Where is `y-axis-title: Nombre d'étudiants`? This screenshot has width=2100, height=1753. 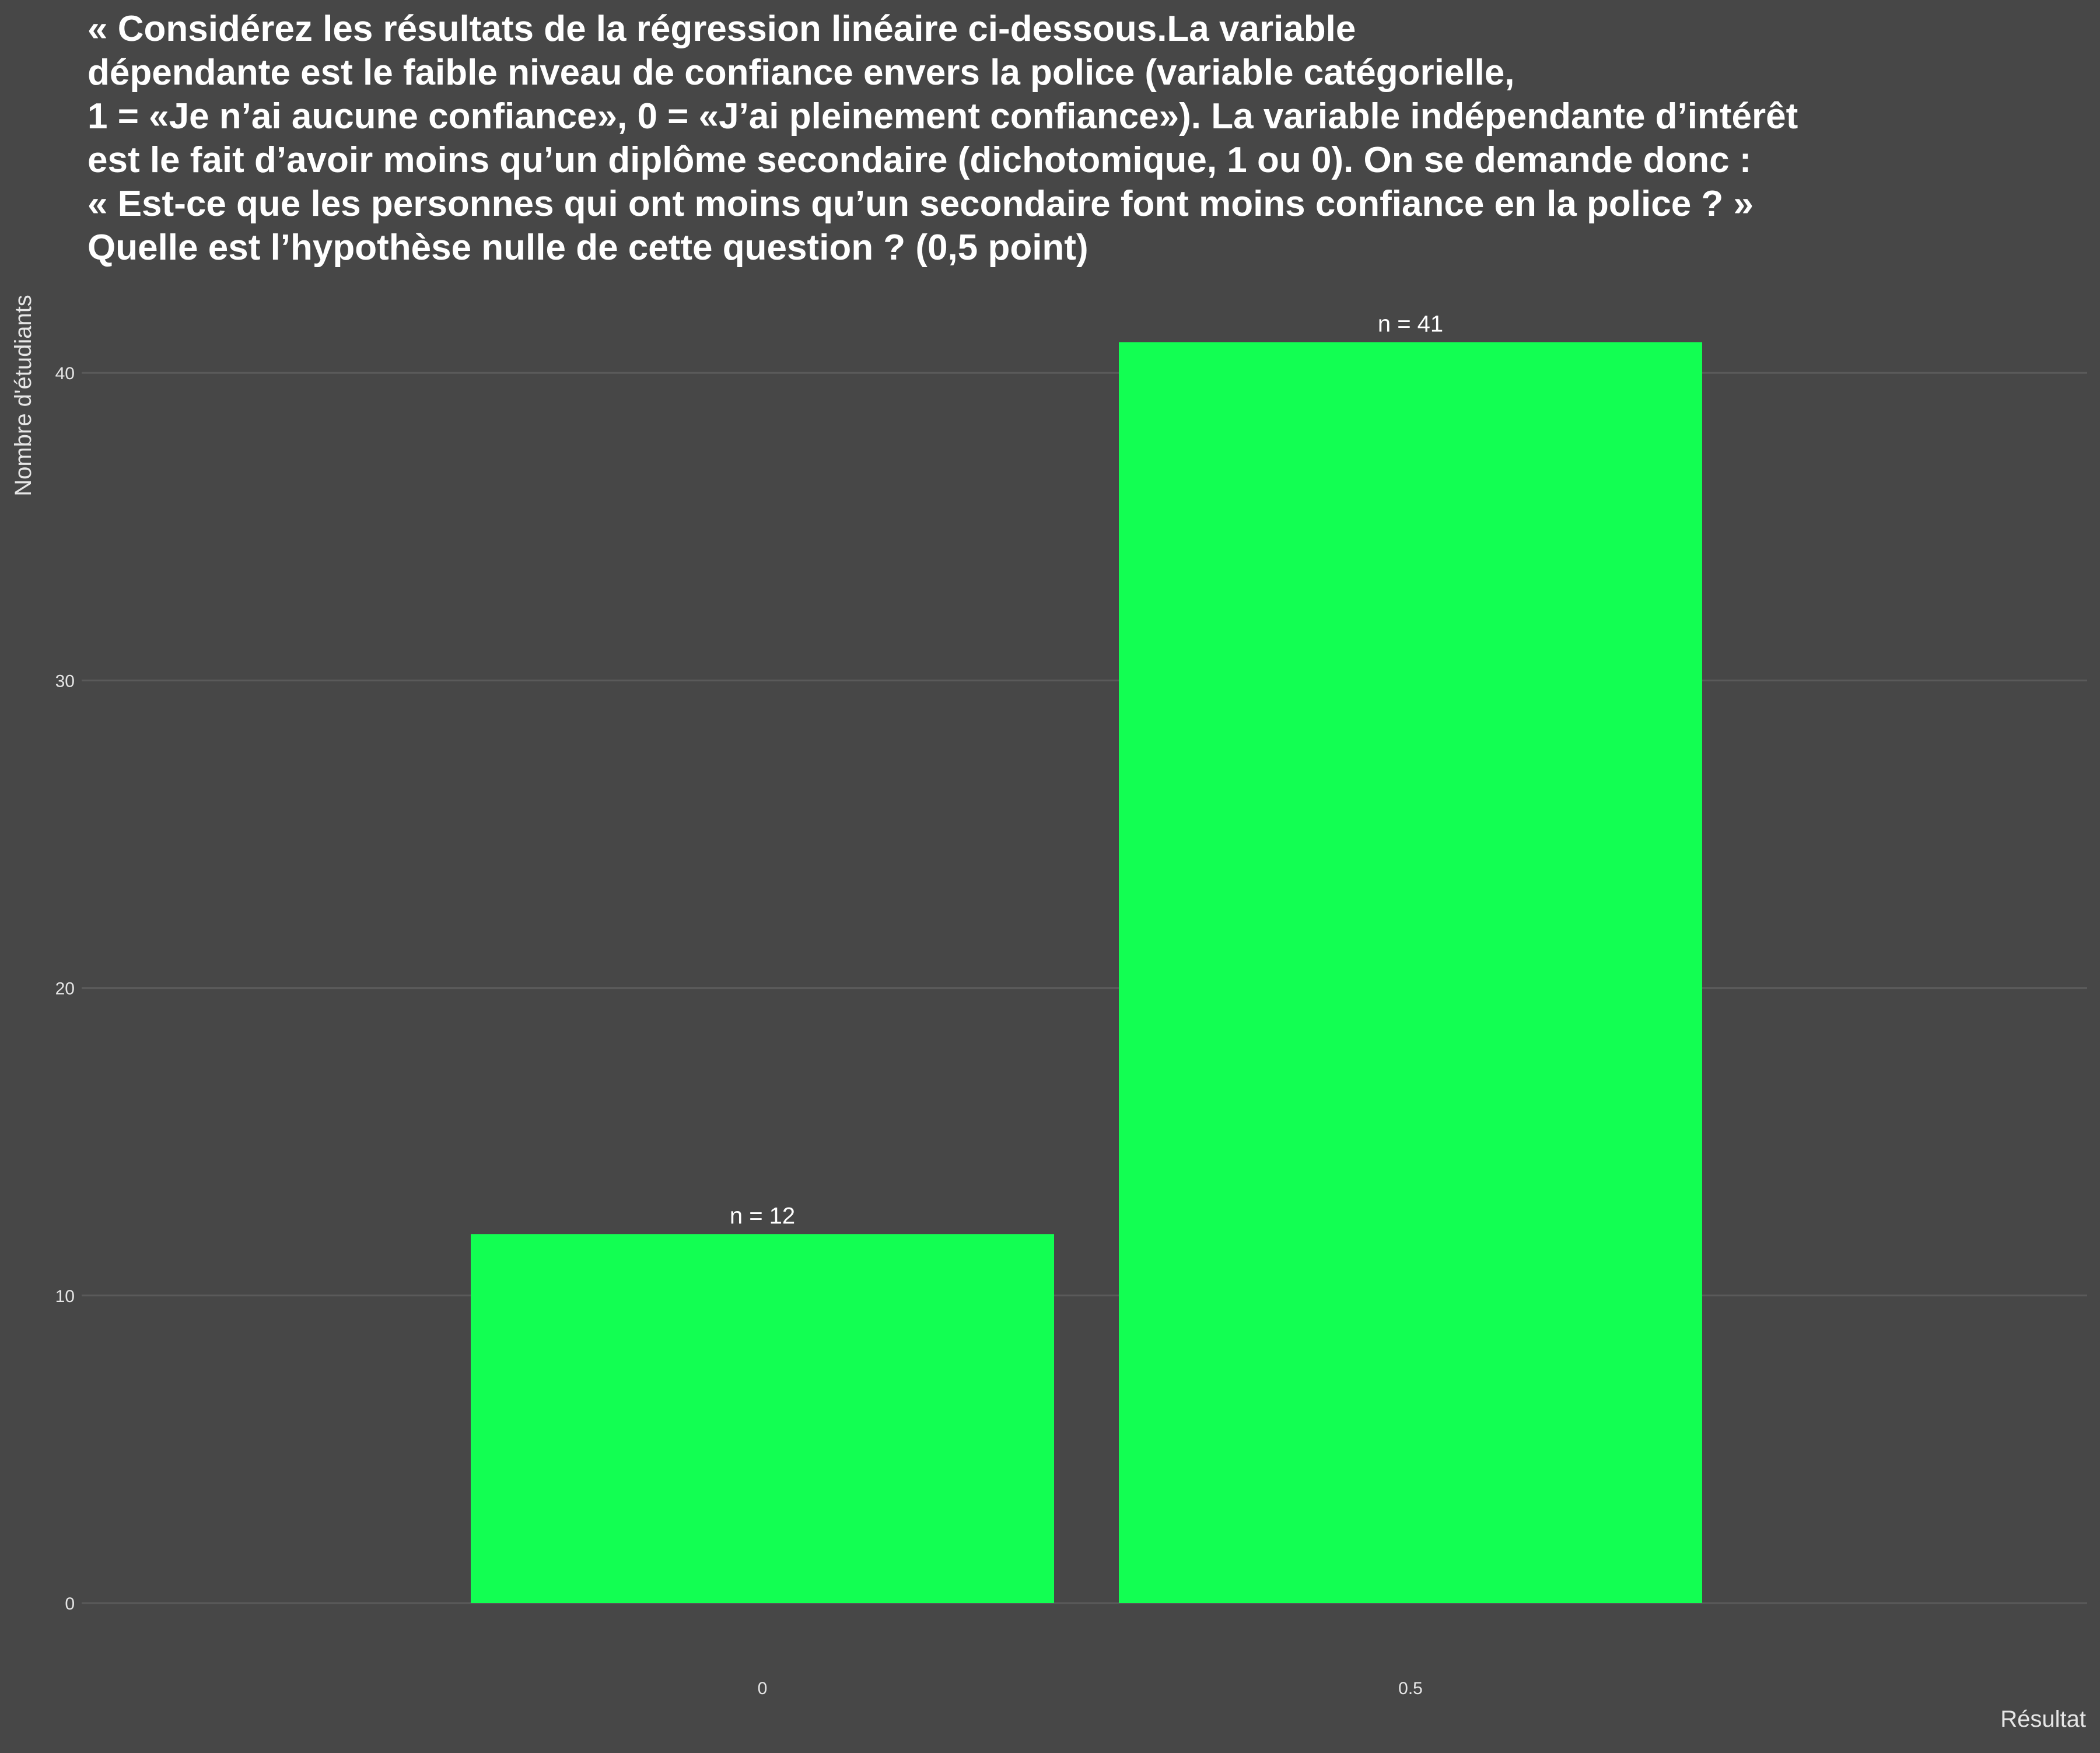 y-axis-title: Nombre d'étudiants is located at coordinates (23, 395).